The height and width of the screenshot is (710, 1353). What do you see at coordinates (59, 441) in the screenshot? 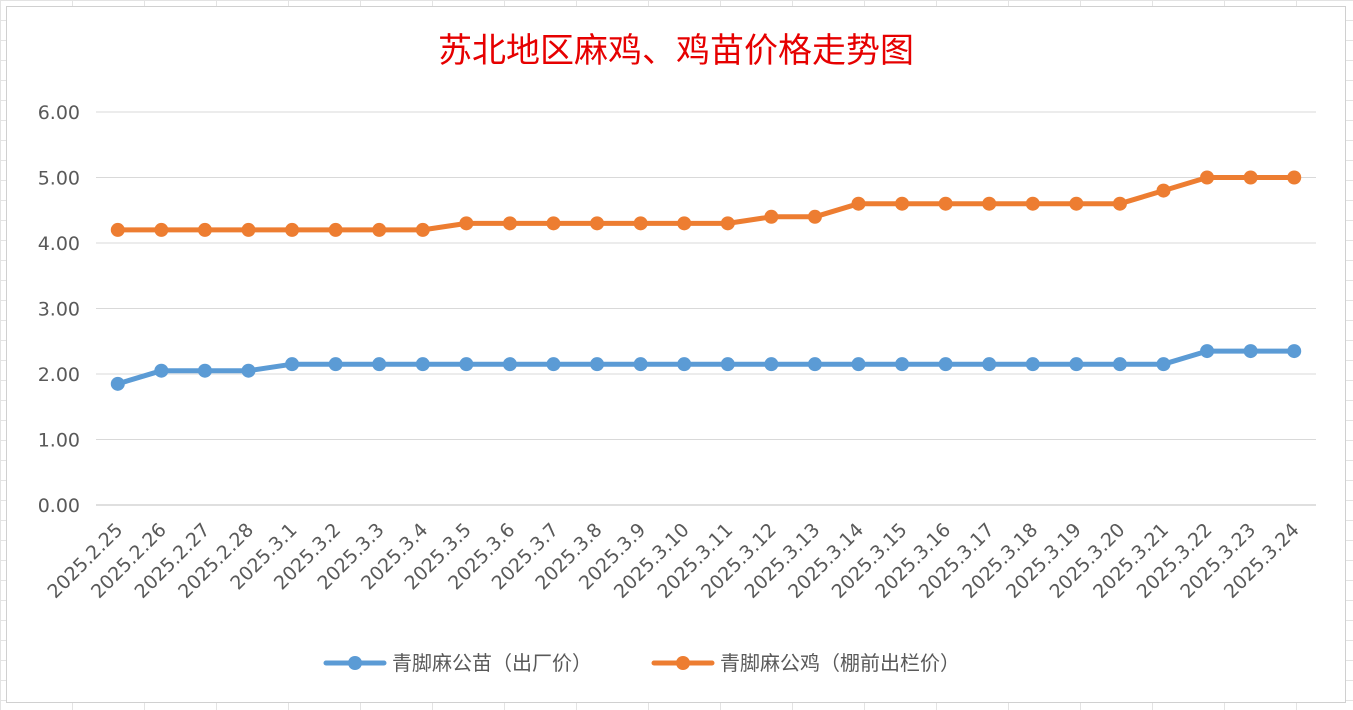
I see `y-tick-label: 1.00` at bounding box center [59, 441].